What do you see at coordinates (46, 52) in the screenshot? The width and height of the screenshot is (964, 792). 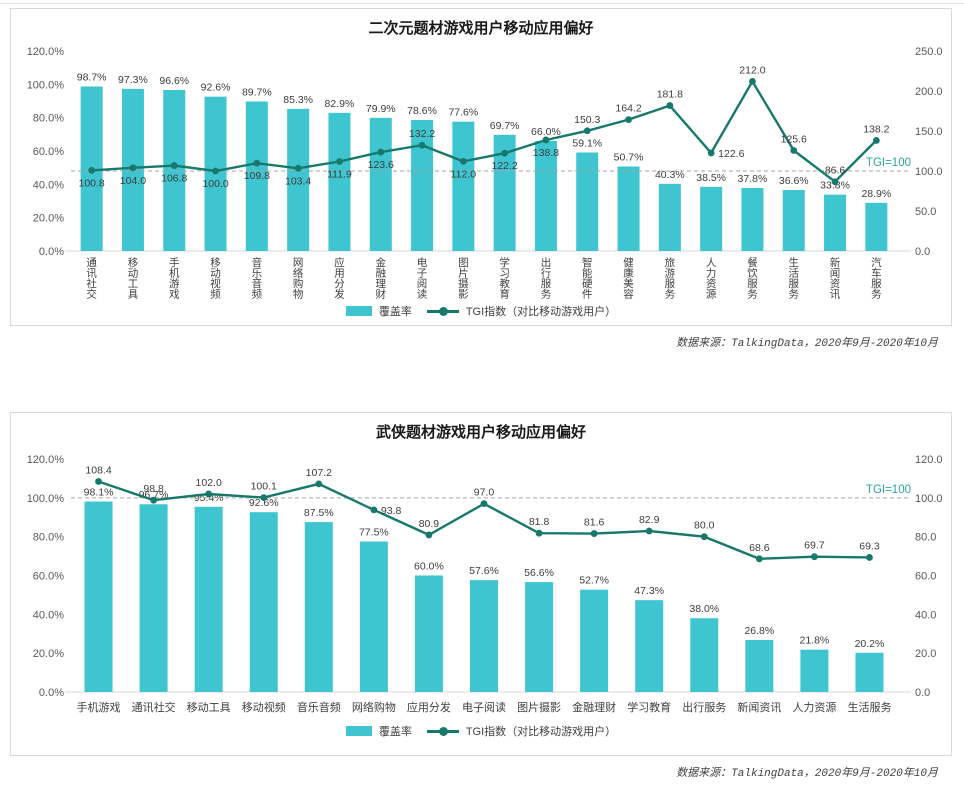 I see `left-axis-tick-label: 120.0%` at bounding box center [46, 52].